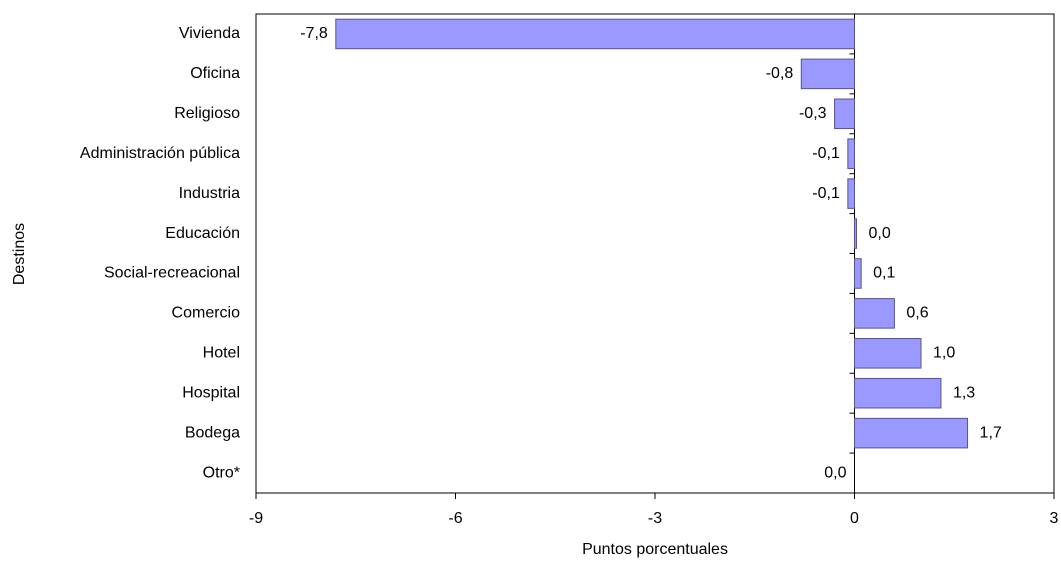 The height and width of the screenshot is (571, 1061). Describe the element at coordinates (206, 313) in the screenshot. I see `y-tick-label: Comercio` at that location.